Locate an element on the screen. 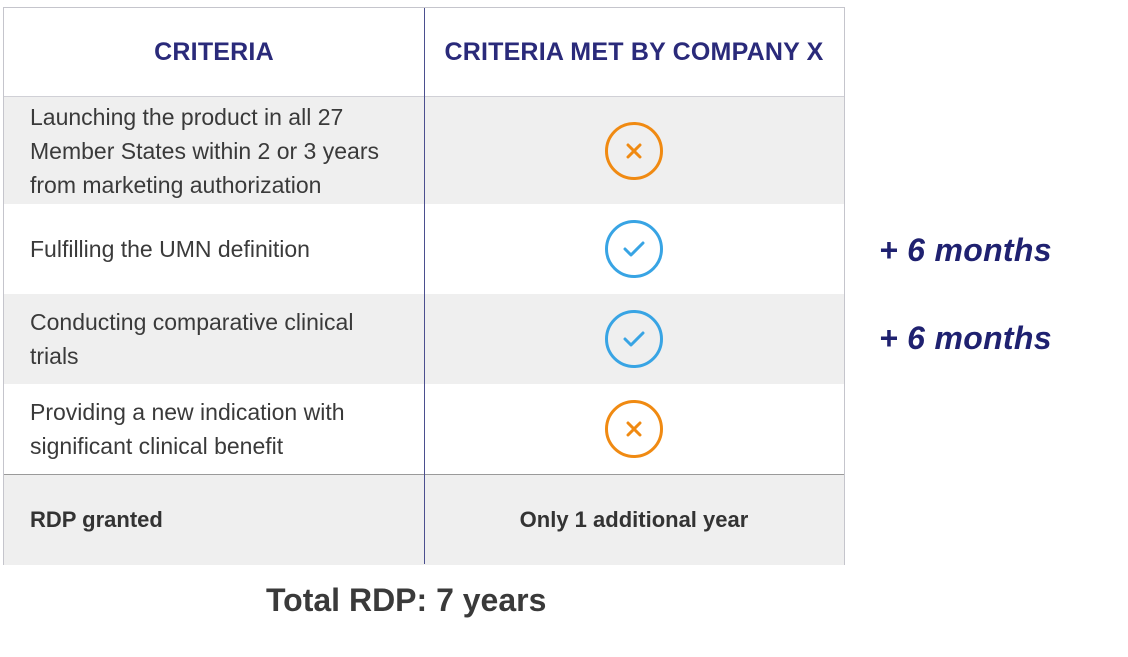 This screenshot has width=1128, height=657. rdp-granted-value: Only 1 additional year is located at coordinates (634, 519).